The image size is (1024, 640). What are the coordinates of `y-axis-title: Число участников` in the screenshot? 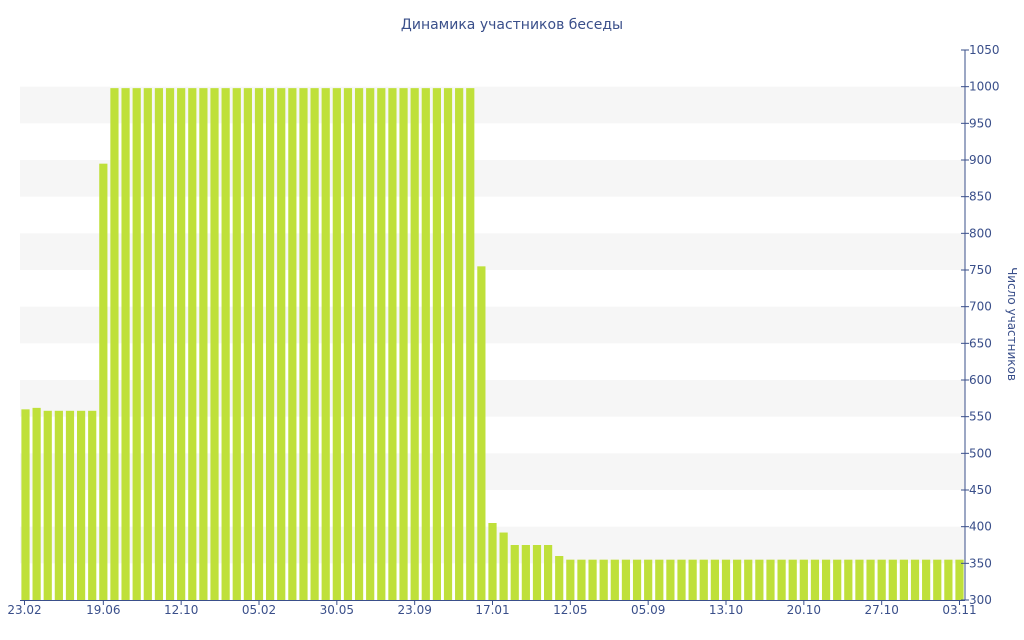 It's located at (1012, 324).